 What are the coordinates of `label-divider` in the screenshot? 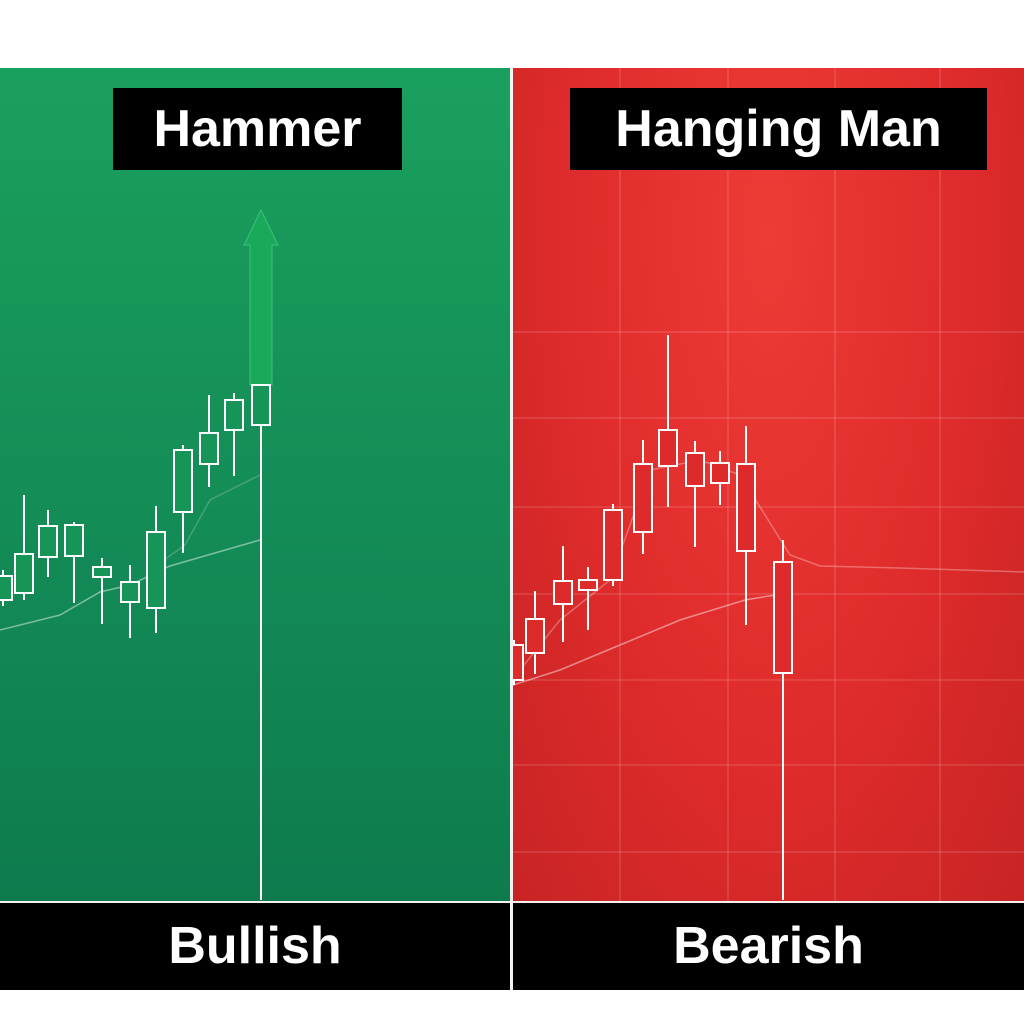 It's located at (512, 902).